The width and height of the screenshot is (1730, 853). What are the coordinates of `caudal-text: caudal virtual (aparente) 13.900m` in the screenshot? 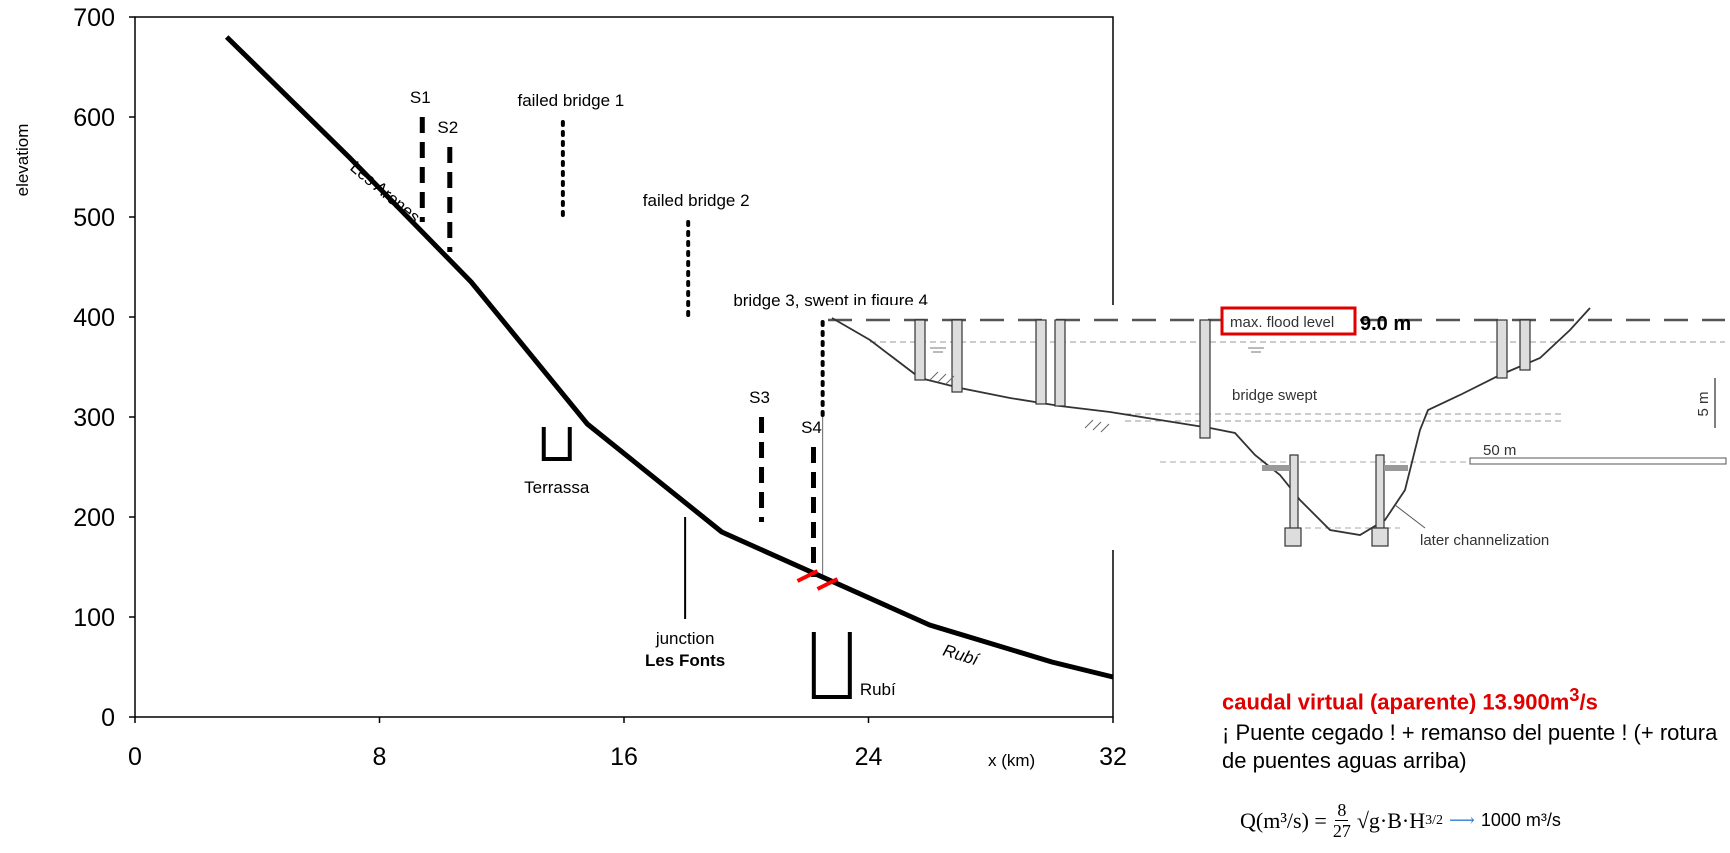 It's located at (1396, 702).